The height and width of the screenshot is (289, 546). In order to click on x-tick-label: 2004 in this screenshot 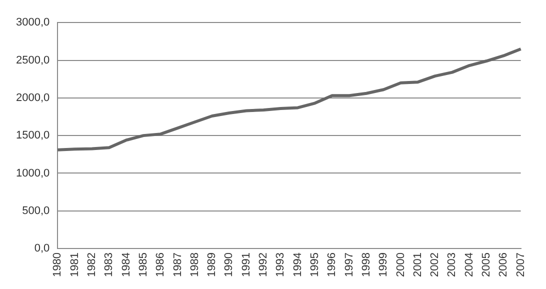, I will do `click(469, 265)`.